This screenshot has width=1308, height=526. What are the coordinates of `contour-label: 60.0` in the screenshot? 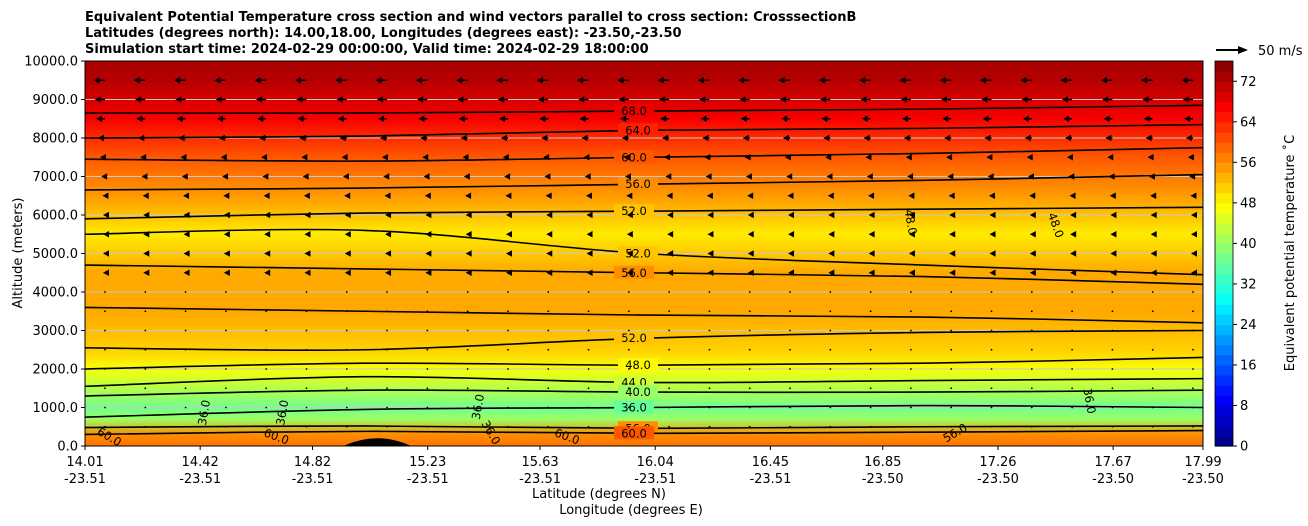 It's located at (634, 433).